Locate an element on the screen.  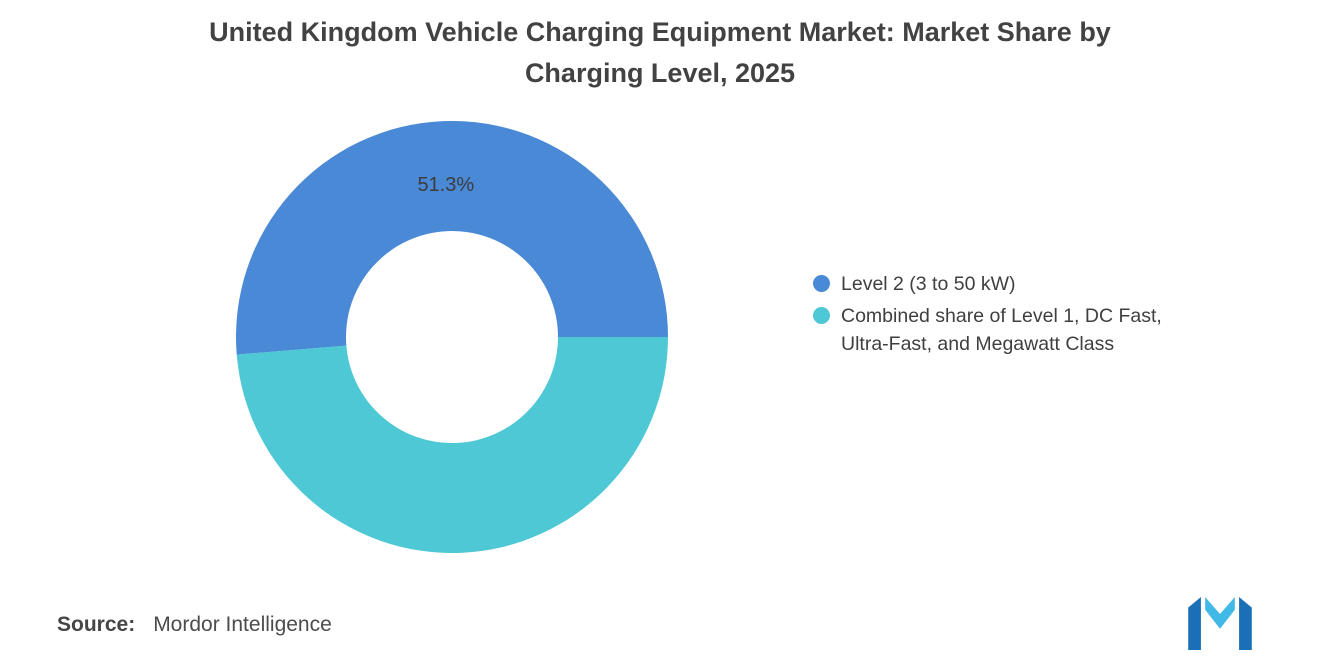
chart-title-line2: Charging Level, 2025 is located at coordinates (660, 73).